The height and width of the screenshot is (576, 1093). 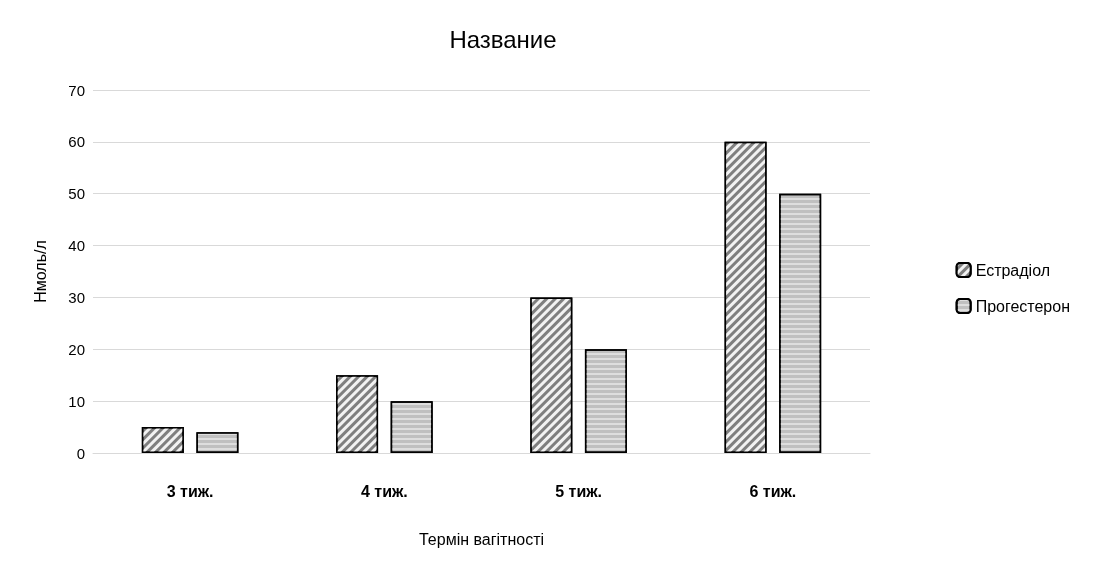 What do you see at coordinates (76, 246) in the screenshot?
I see `y-tick-label: 40` at bounding box center [76, 246].